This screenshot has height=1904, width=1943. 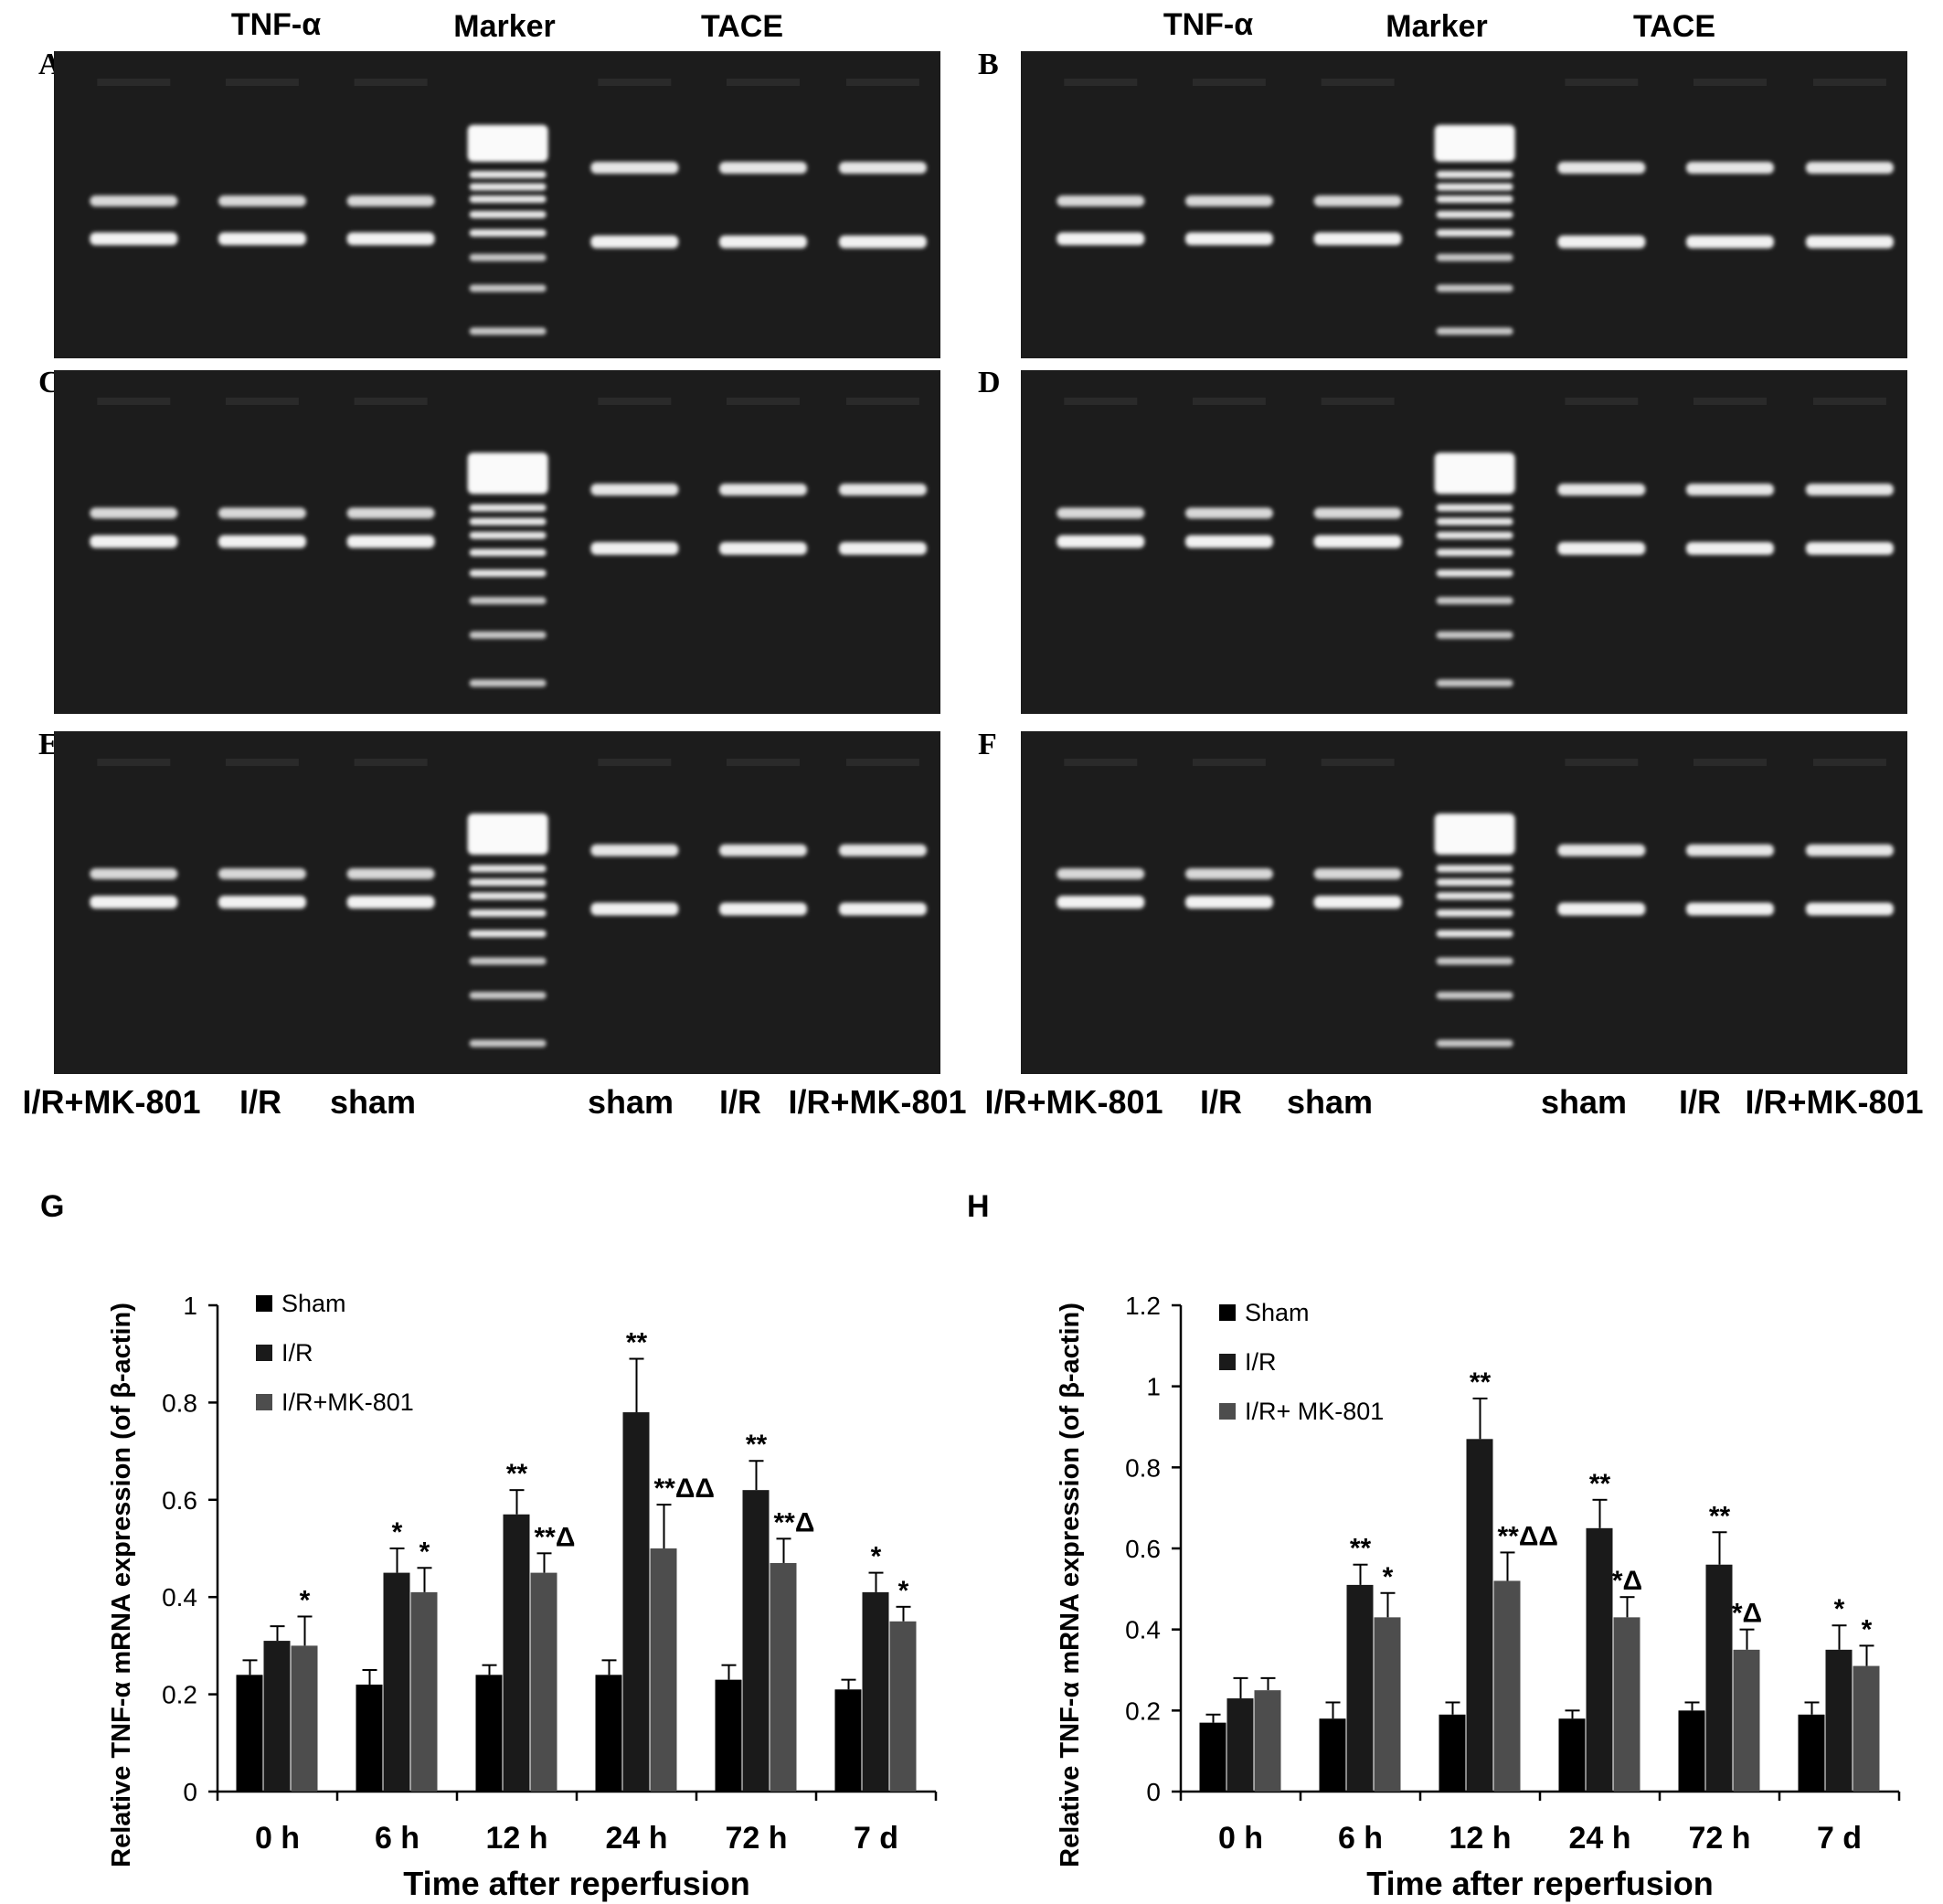 I want to click on lane-label-right-4: sham, so click(x=1584, y=1102).